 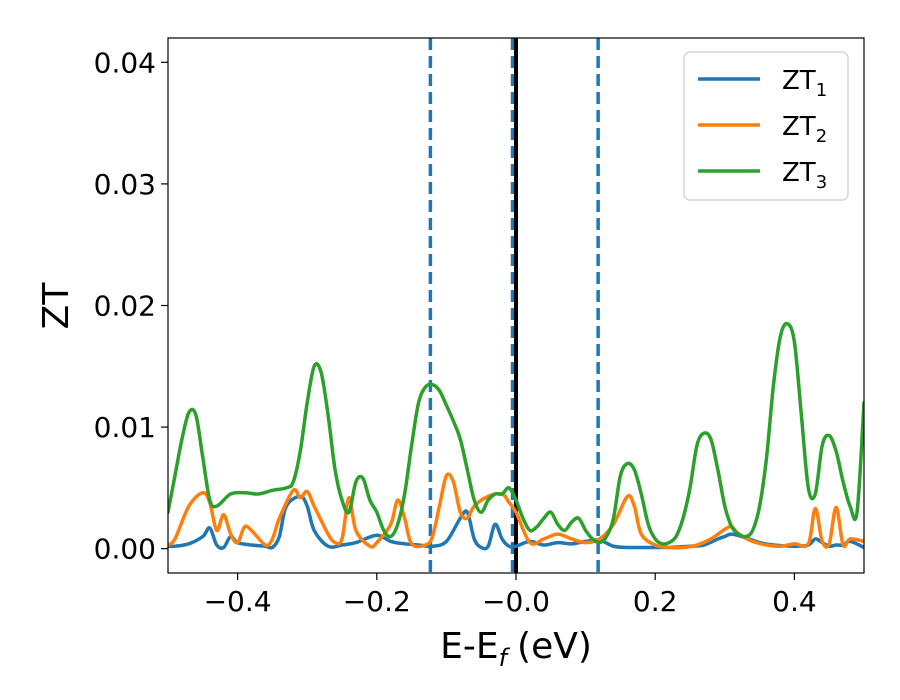 I want to click on legend-label-zt1: ZT1, so click(x=804, y=83).